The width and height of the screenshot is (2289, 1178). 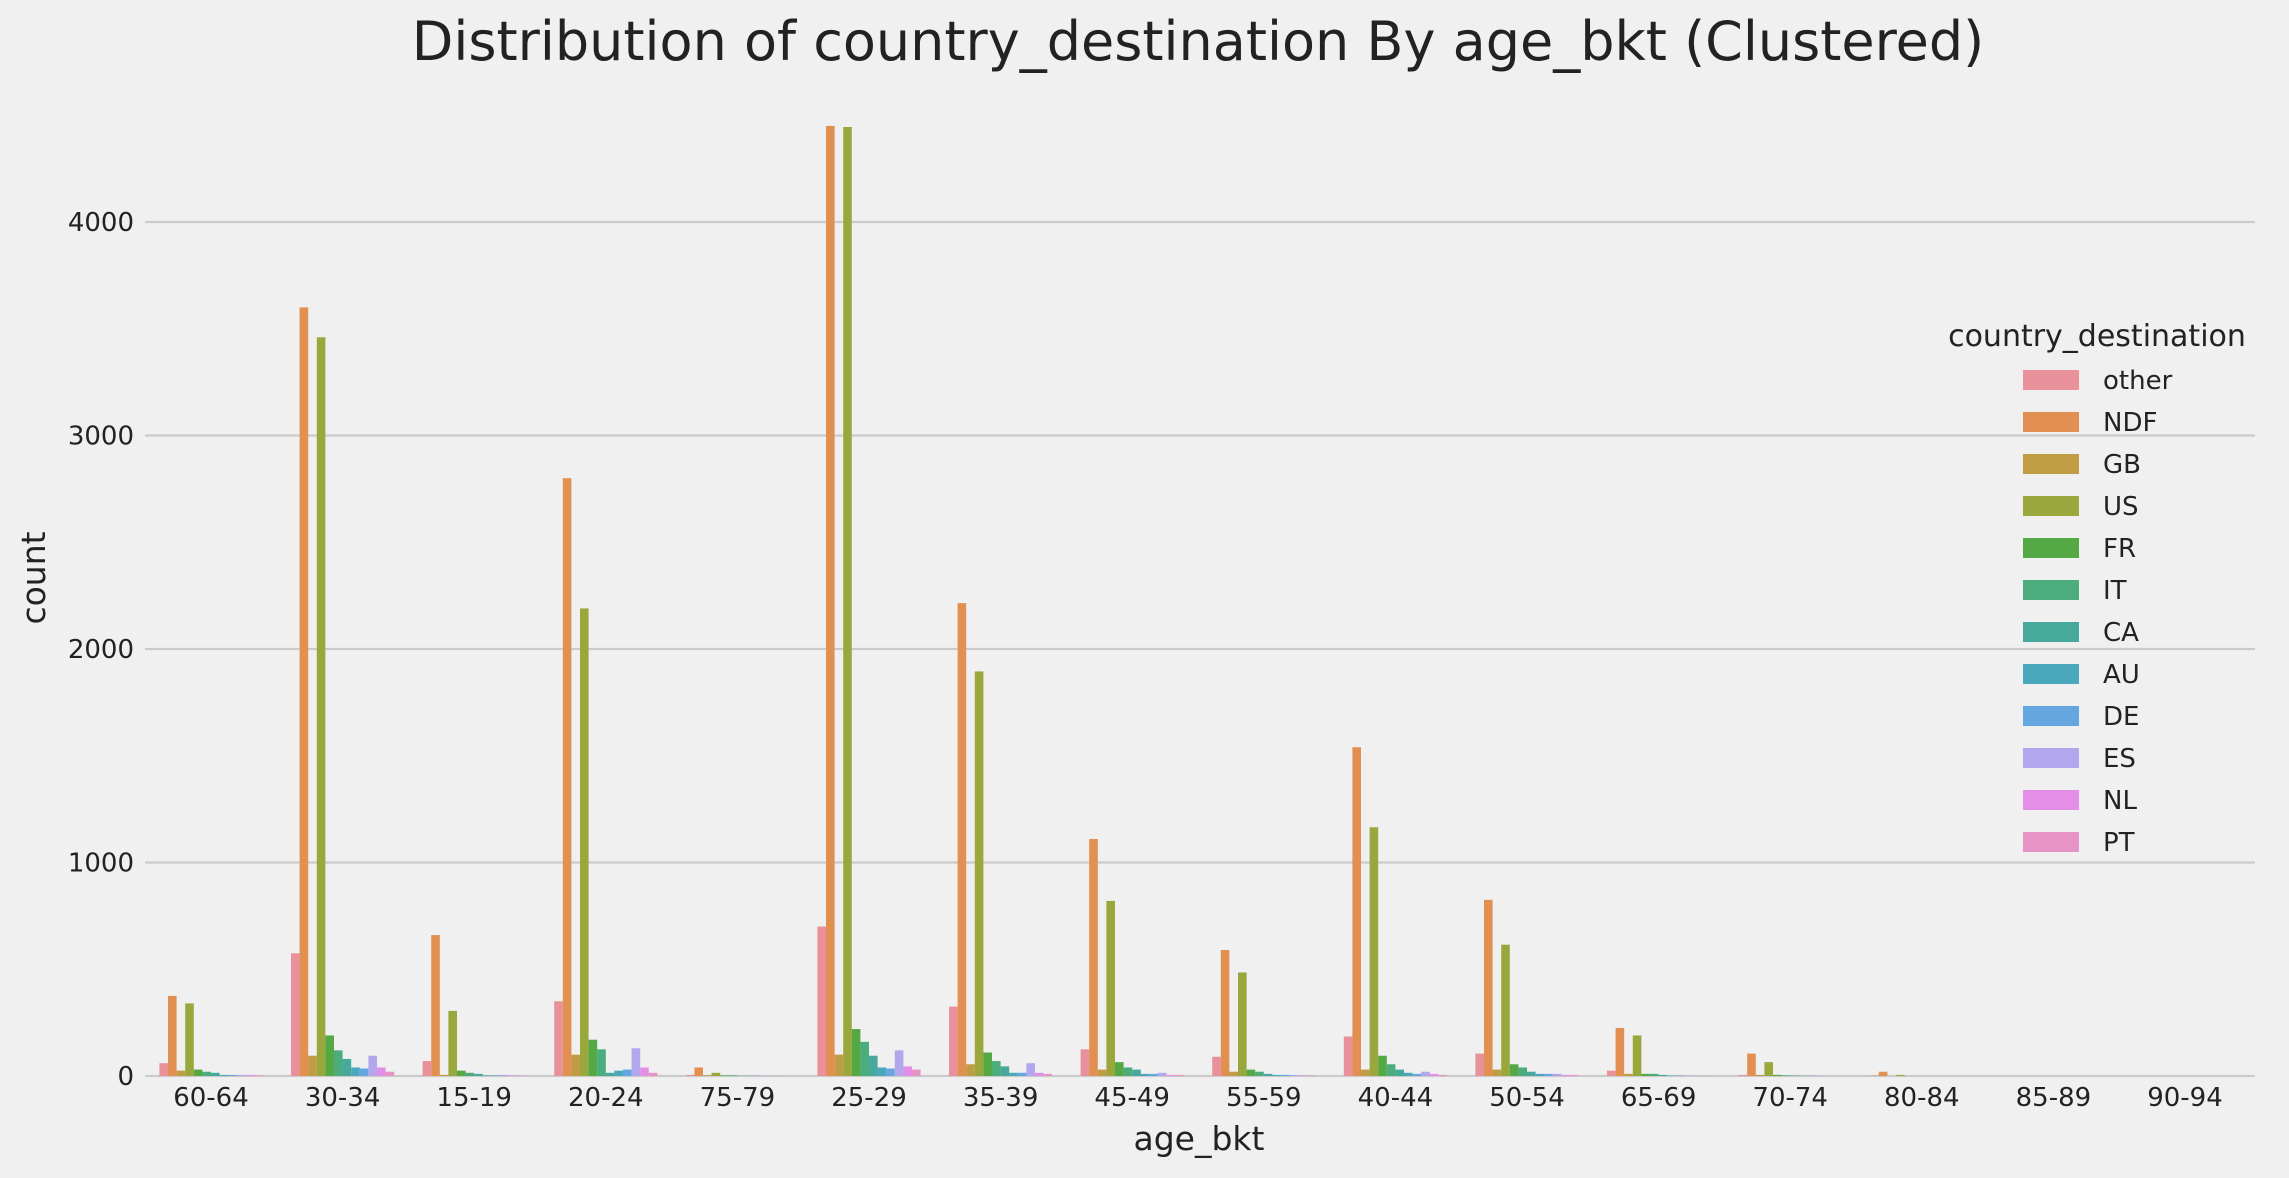 What do you see at coordinates (2051, 674) in the screenshot?
I see `legend-swatch-AU` at bounding box center [2051, 674].